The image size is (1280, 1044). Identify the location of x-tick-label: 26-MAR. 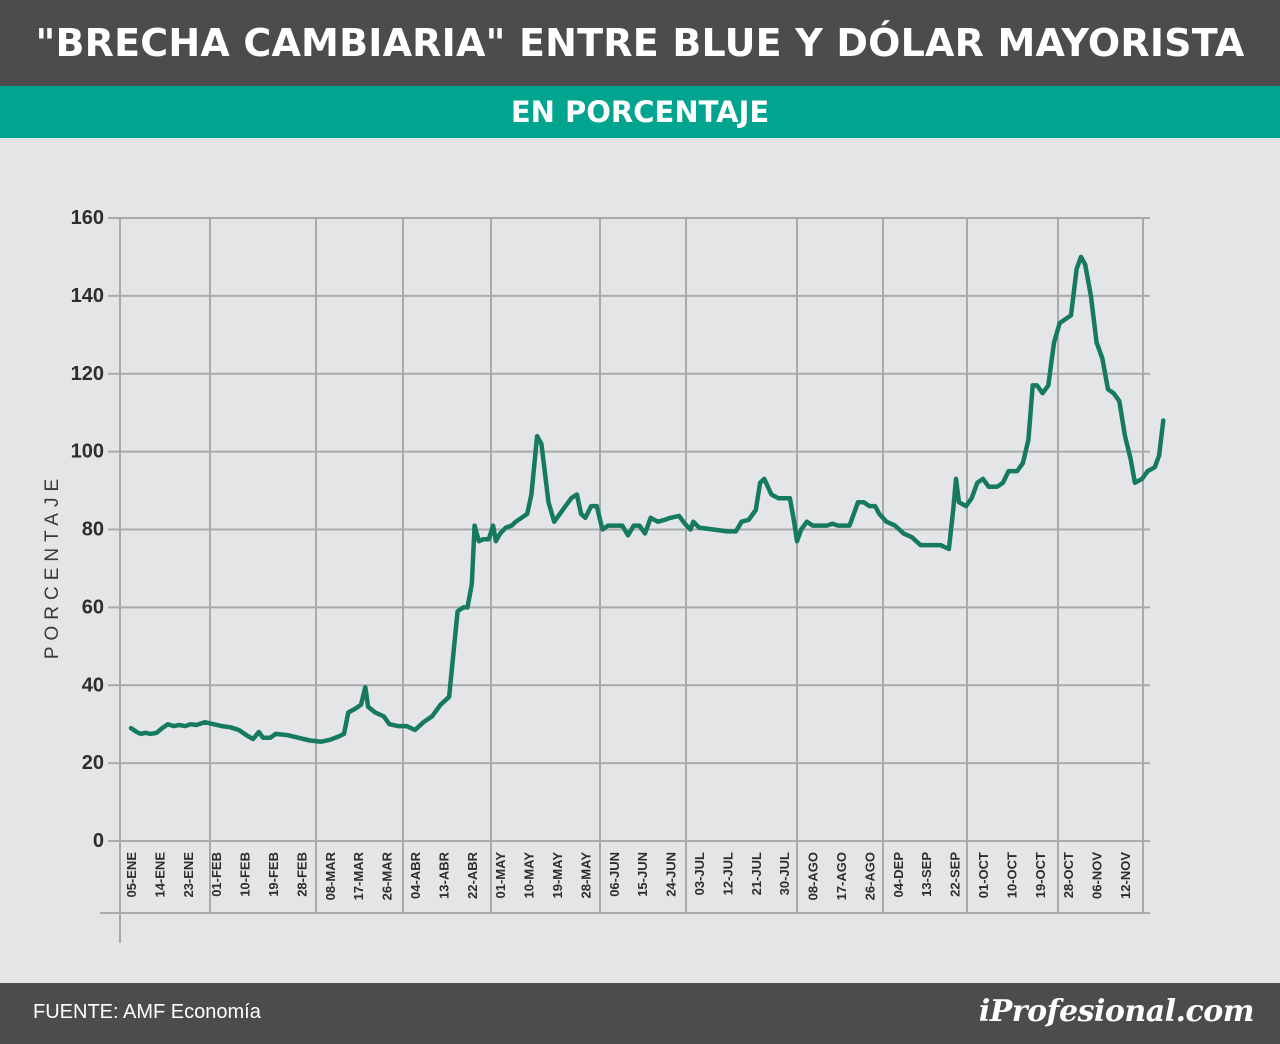
(387, 875).